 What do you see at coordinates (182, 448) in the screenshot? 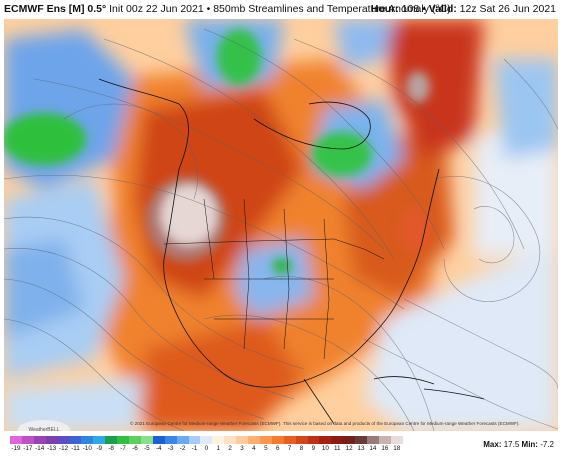
I see `color-scale-tick-label: -2` at bounding box center [182, 448].